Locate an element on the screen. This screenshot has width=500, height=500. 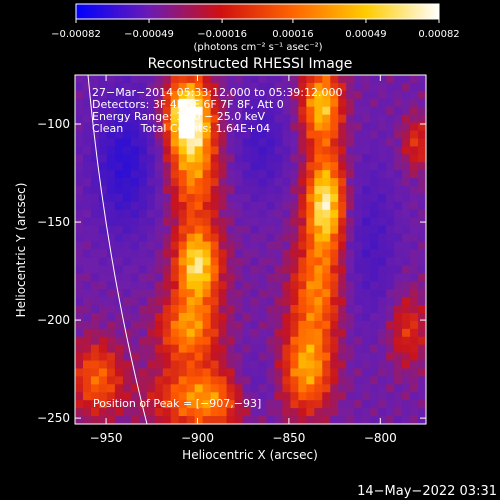
x-tick-label: −850 is located at coordinates (288, 438).